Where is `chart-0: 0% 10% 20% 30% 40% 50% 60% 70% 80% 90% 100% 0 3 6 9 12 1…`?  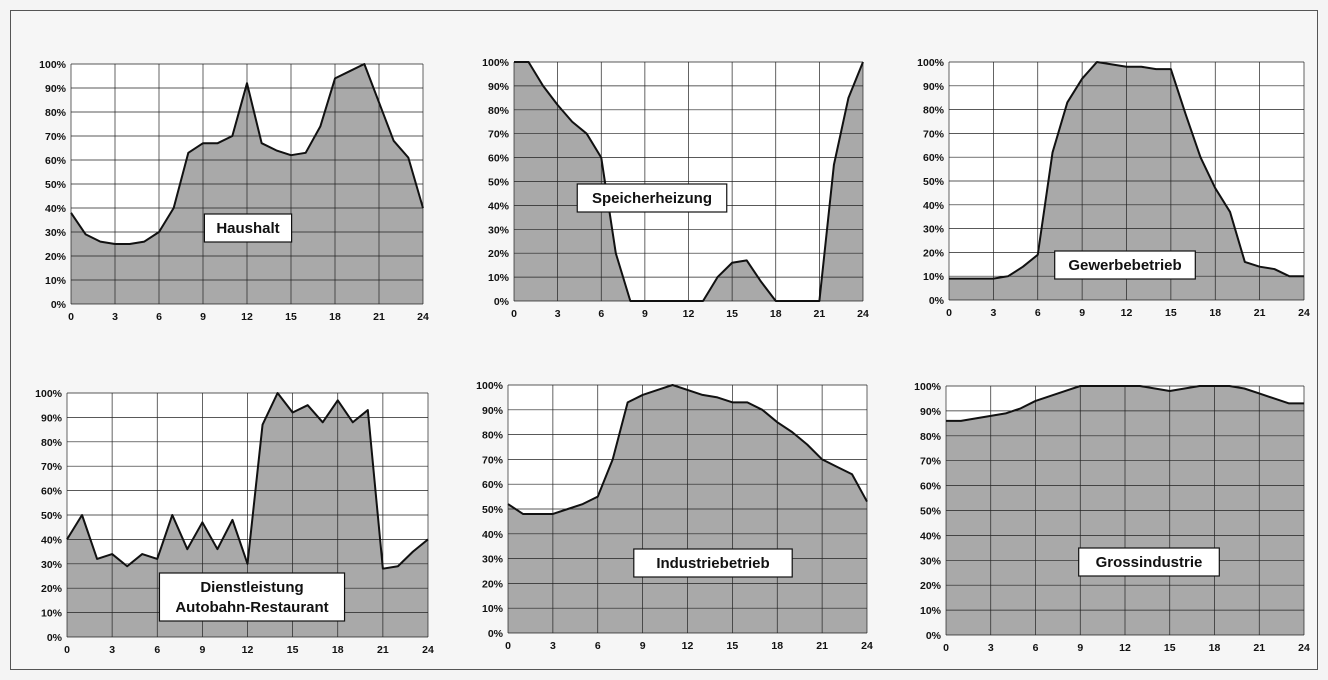
chart-0: 0% 10% 20% 30% 40% 50% 60% 70% 80% 90% 100% 0 3 6 9 12 1… is located at coordinates (234, 191).